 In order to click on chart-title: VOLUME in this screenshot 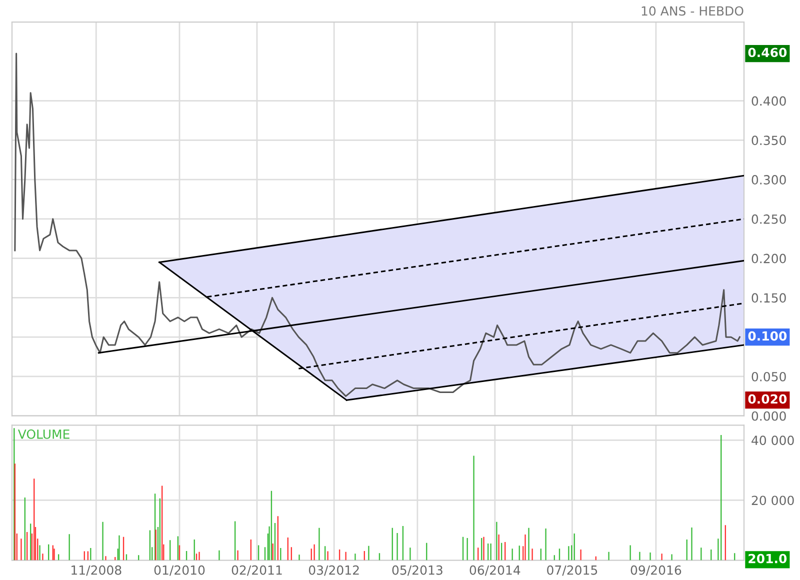, I will do `click(44, 434)`.